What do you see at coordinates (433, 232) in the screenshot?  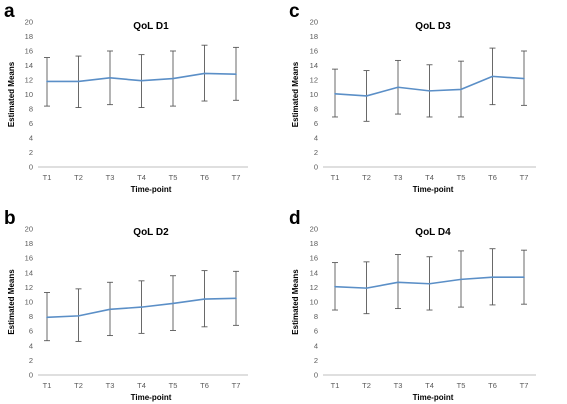 I see `chart-title: QoL D4` at bounding box center [433, 232].